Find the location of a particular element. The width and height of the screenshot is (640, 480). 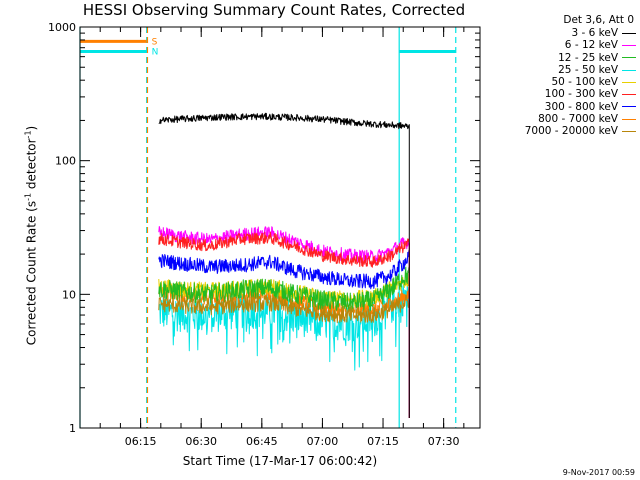

legend-label: 100 - 300 keV is located at coordinates (581, 94).